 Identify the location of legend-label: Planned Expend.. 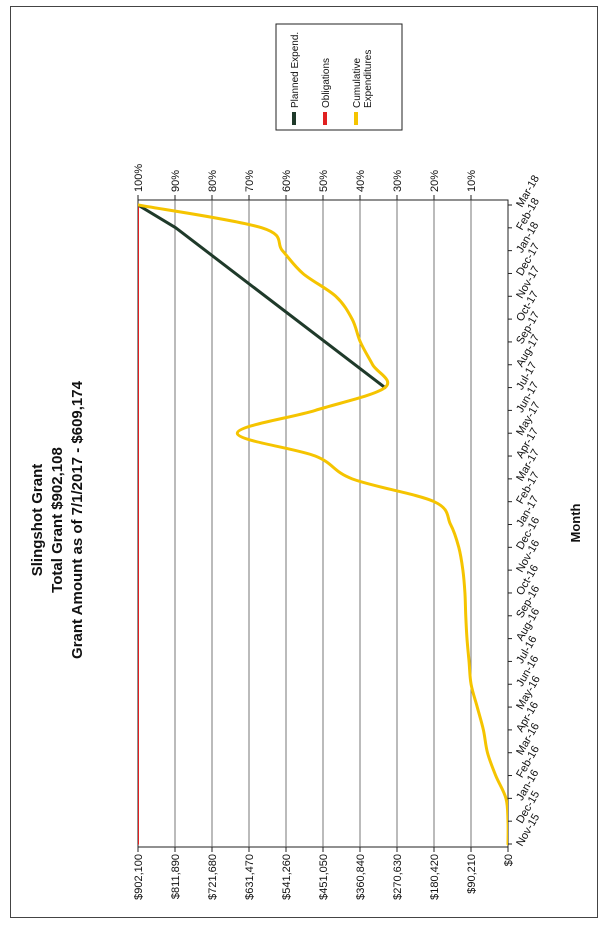
(295, 70).